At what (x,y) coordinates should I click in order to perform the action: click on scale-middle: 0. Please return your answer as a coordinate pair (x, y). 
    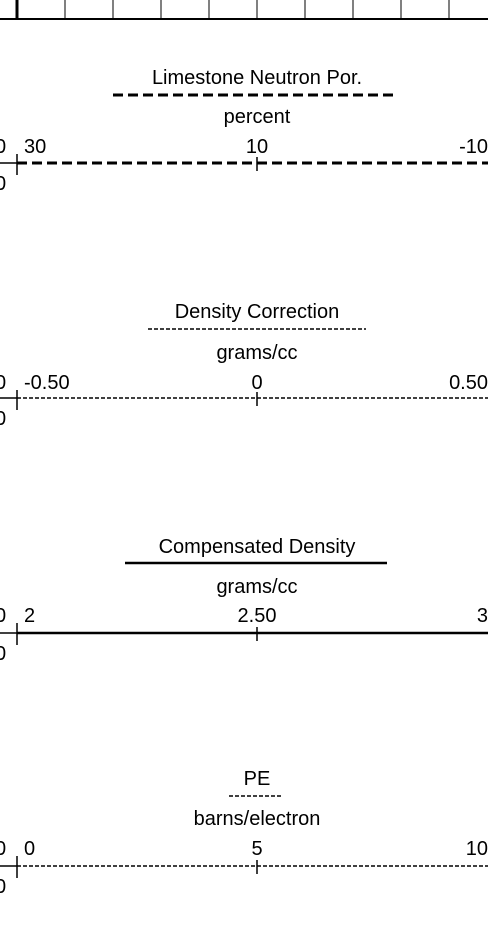
    Looking at the image, I should click on (256, 383).